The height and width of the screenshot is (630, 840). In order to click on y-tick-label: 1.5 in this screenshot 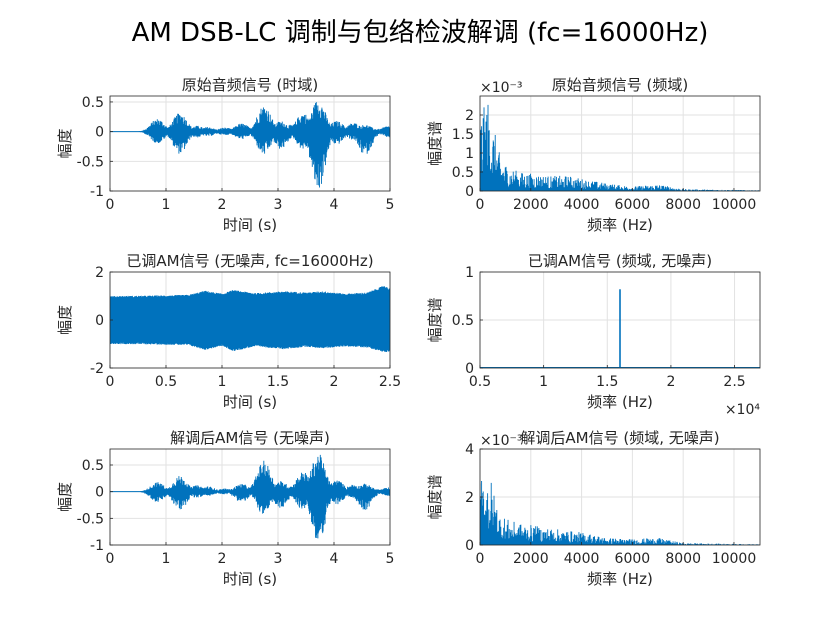, I will do `click(463, 135)`.